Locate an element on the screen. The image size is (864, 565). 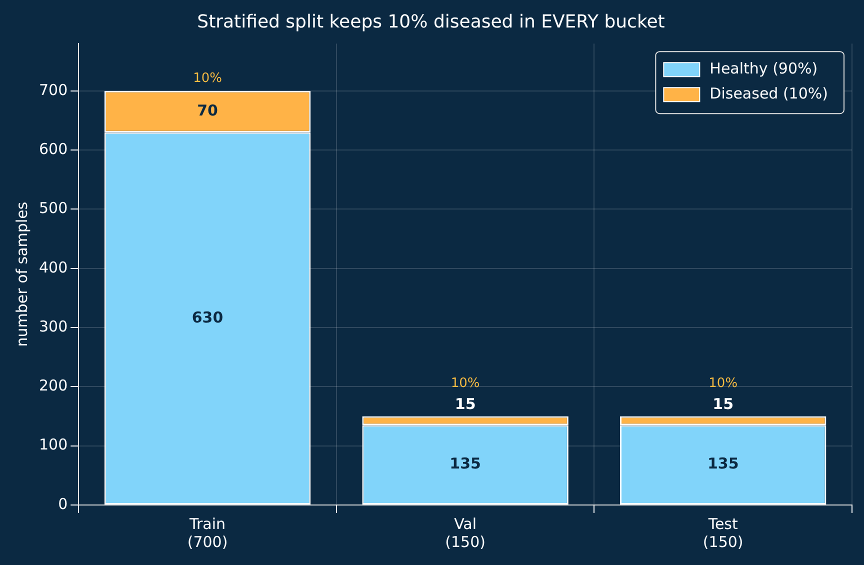
y-tick-label: 400 is located at coordinates (53, 267).